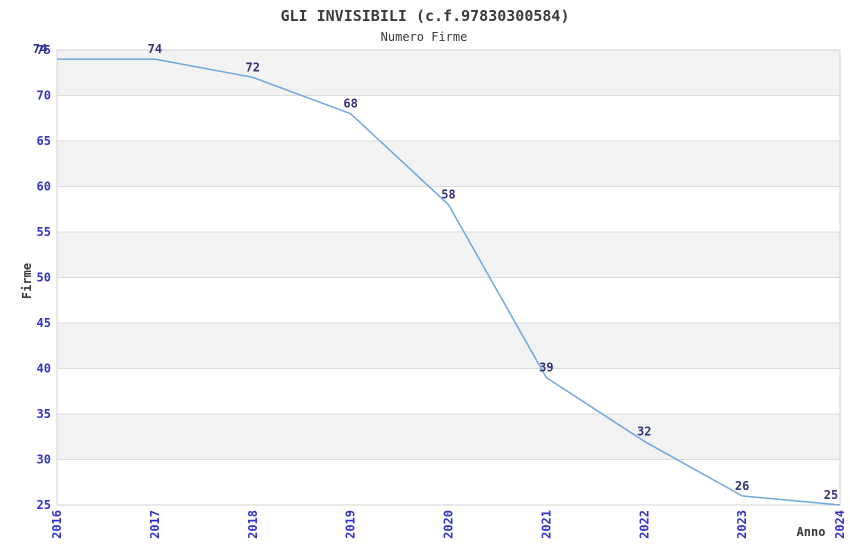  What do you see at coordinates (44, 141) in the screenshot?
I see `y-tick-label: 65` at bounding box center [44, 141].